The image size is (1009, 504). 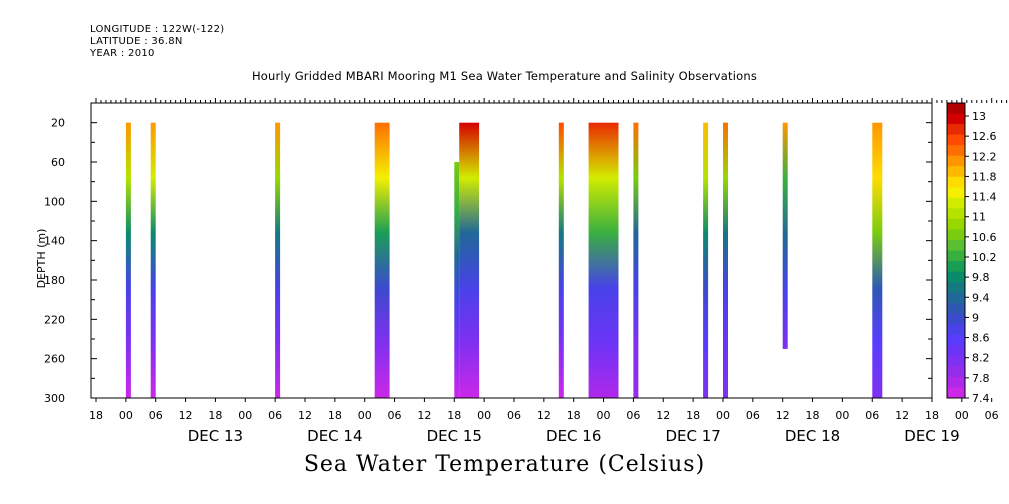 What do you see at coordinates (54, 398) in the screenshot?
I see `y-tick-label: 300` at bounding box center [54, 398].